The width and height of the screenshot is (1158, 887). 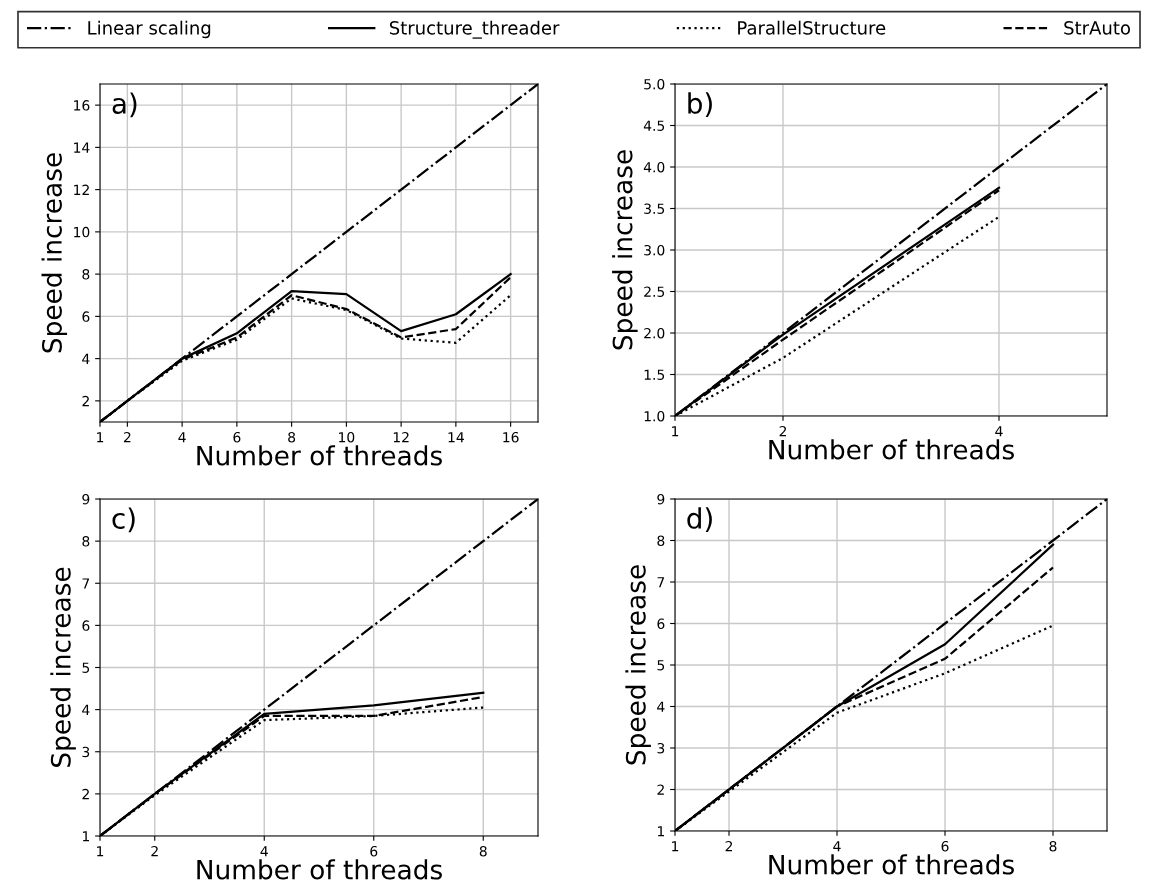 What do you see at coordinates (654, 208) in the screenshot?
I see `y-tick-label: 3.5` at bounding box center [654, 208].